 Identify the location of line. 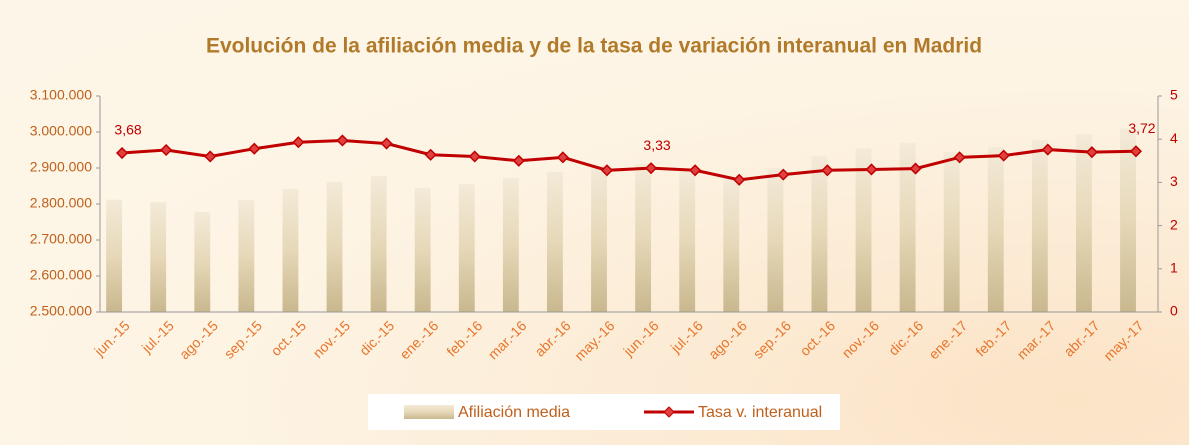
(628, 160).